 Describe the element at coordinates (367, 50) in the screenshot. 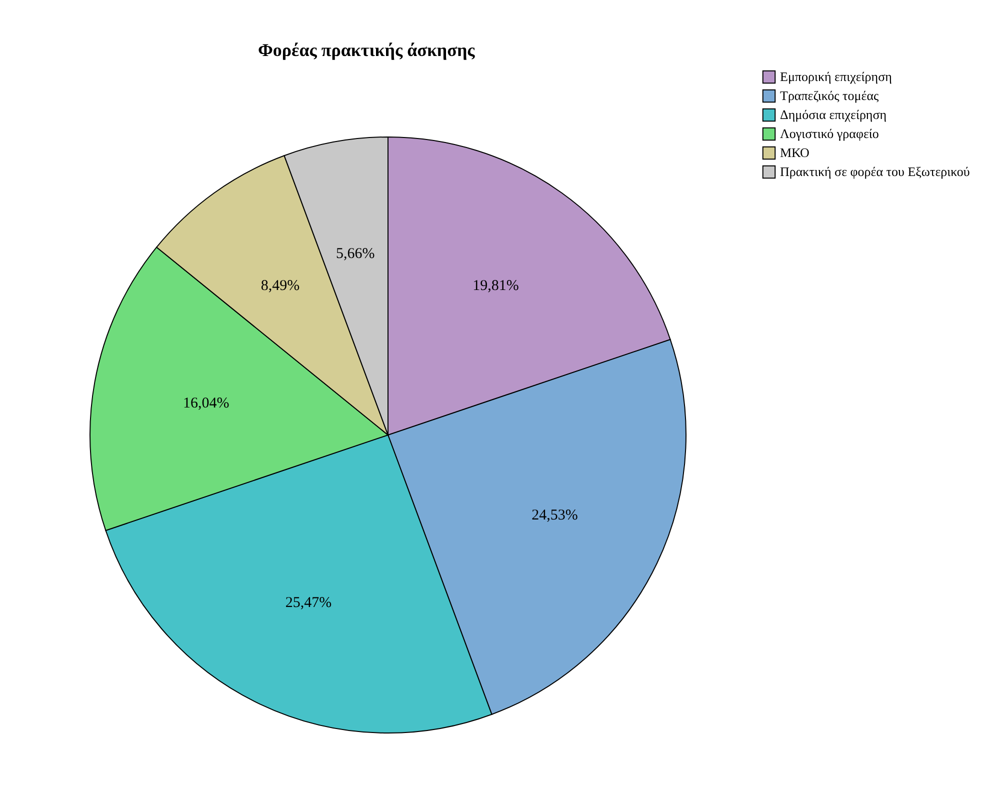

I see `chart-title: Φορέας πρακτικής άσκησης` at that location.